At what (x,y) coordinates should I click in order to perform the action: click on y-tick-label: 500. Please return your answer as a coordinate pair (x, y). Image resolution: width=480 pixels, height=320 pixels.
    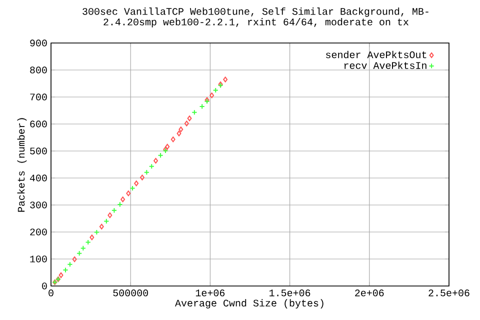
    Looking at the image, I should click on (38, 151).